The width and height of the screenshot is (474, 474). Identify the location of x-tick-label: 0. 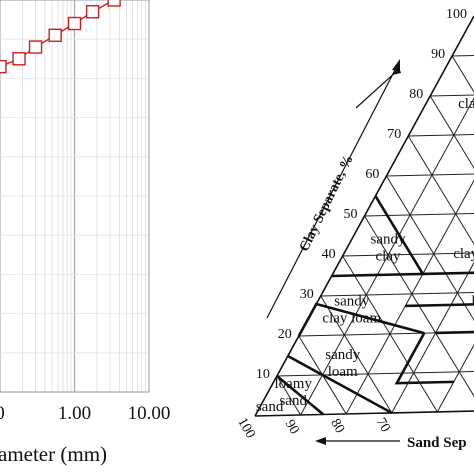
(2, 413).